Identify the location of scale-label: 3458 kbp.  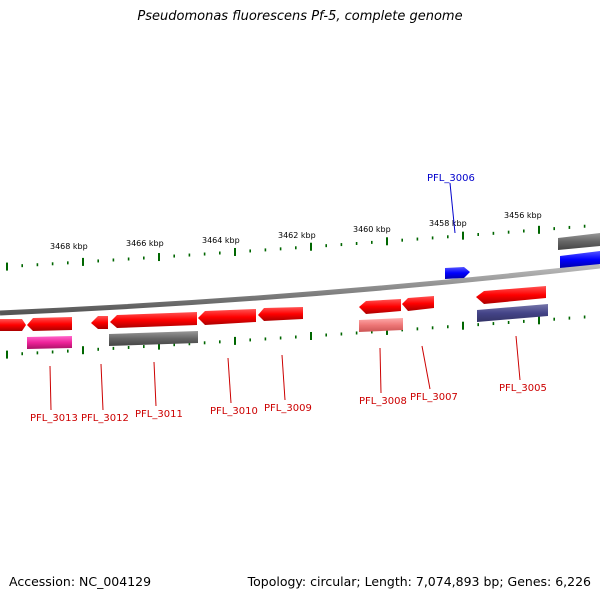
(448, 223).